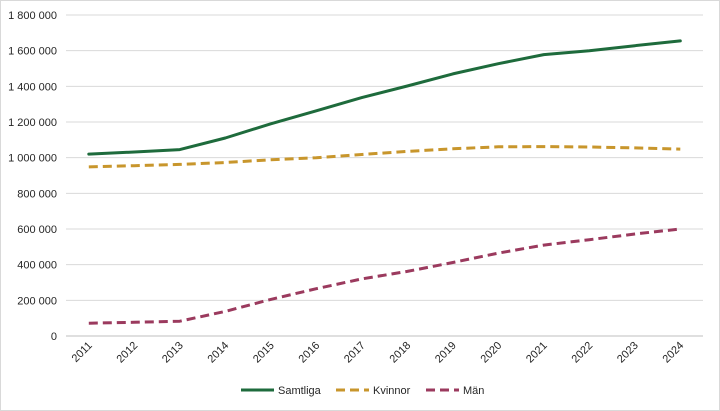 This screenshot has height=411, width=720. Describe the element at coordinates (32, 16) in the screenshot. I see `y-tick-label: 1 800 000` at that location.